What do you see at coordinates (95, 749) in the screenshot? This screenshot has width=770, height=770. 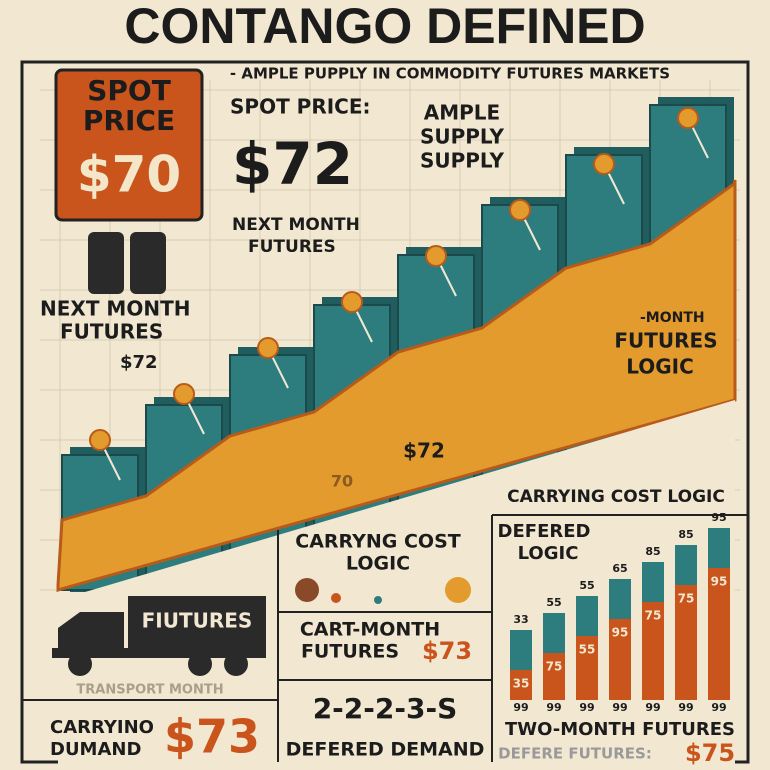 I see `bottom-left-line: DUMAND` at bounding box center [95, 749].